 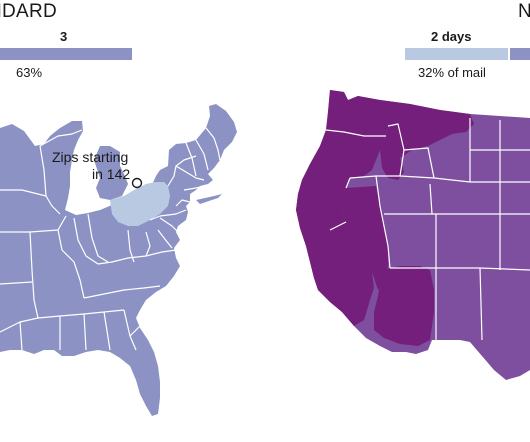 I want to click on region-washington-oregon-california, so click(x=342, y=208).